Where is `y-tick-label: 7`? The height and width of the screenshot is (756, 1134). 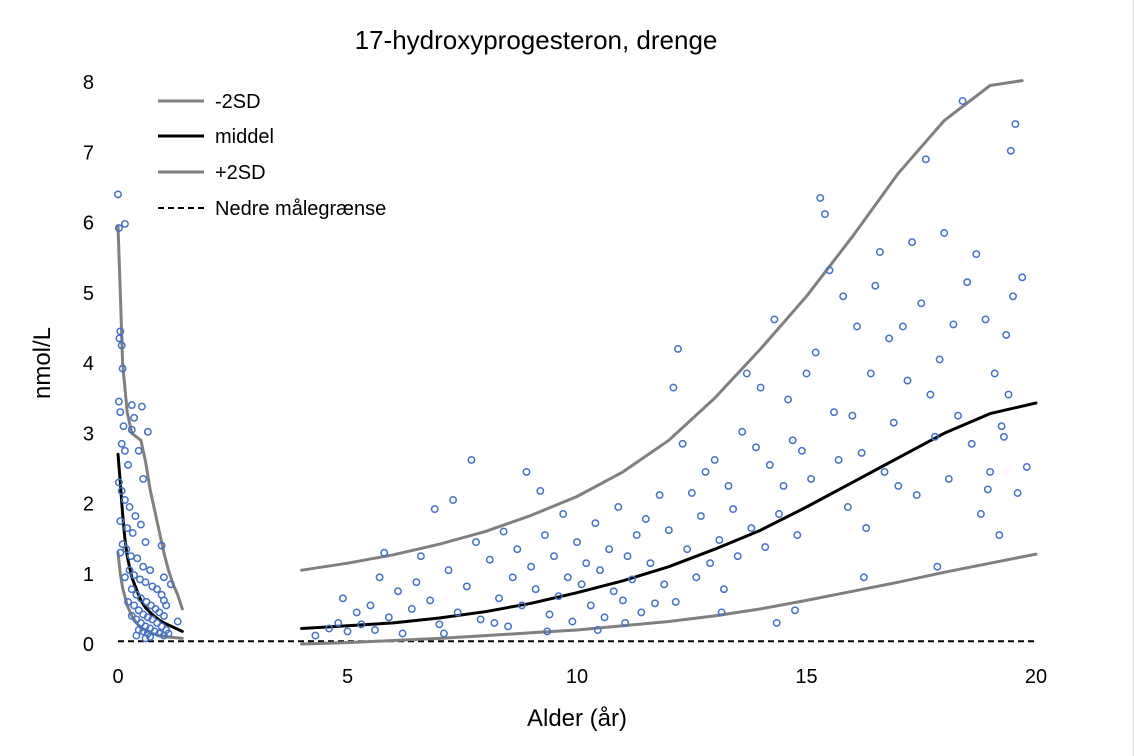
y-tick-label: 7 is located at coordinates (88, 153).